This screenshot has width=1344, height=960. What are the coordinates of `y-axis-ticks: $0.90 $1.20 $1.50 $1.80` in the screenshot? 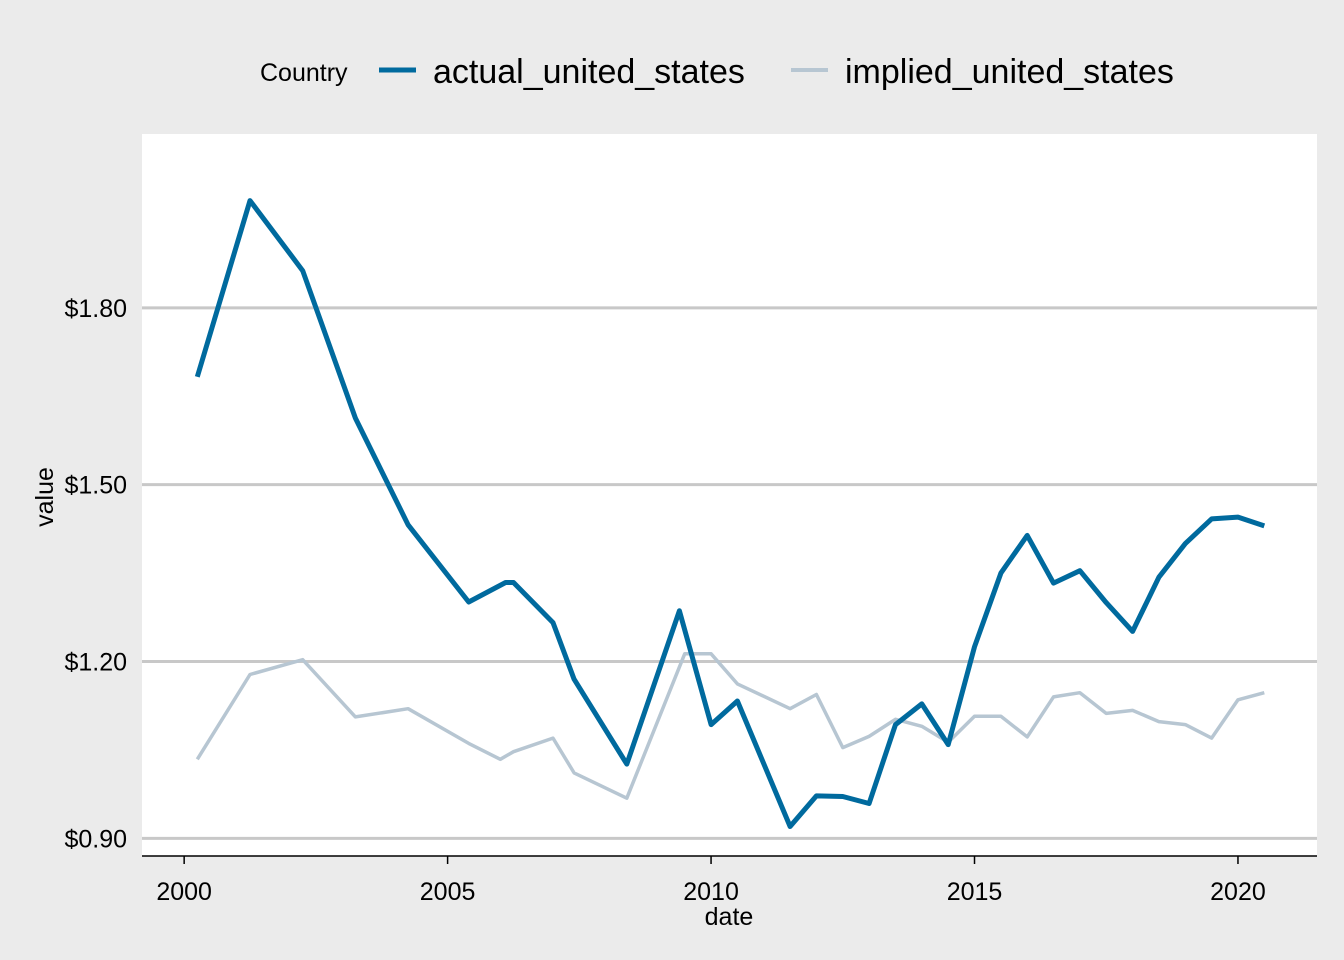 It's located at (95, 574).